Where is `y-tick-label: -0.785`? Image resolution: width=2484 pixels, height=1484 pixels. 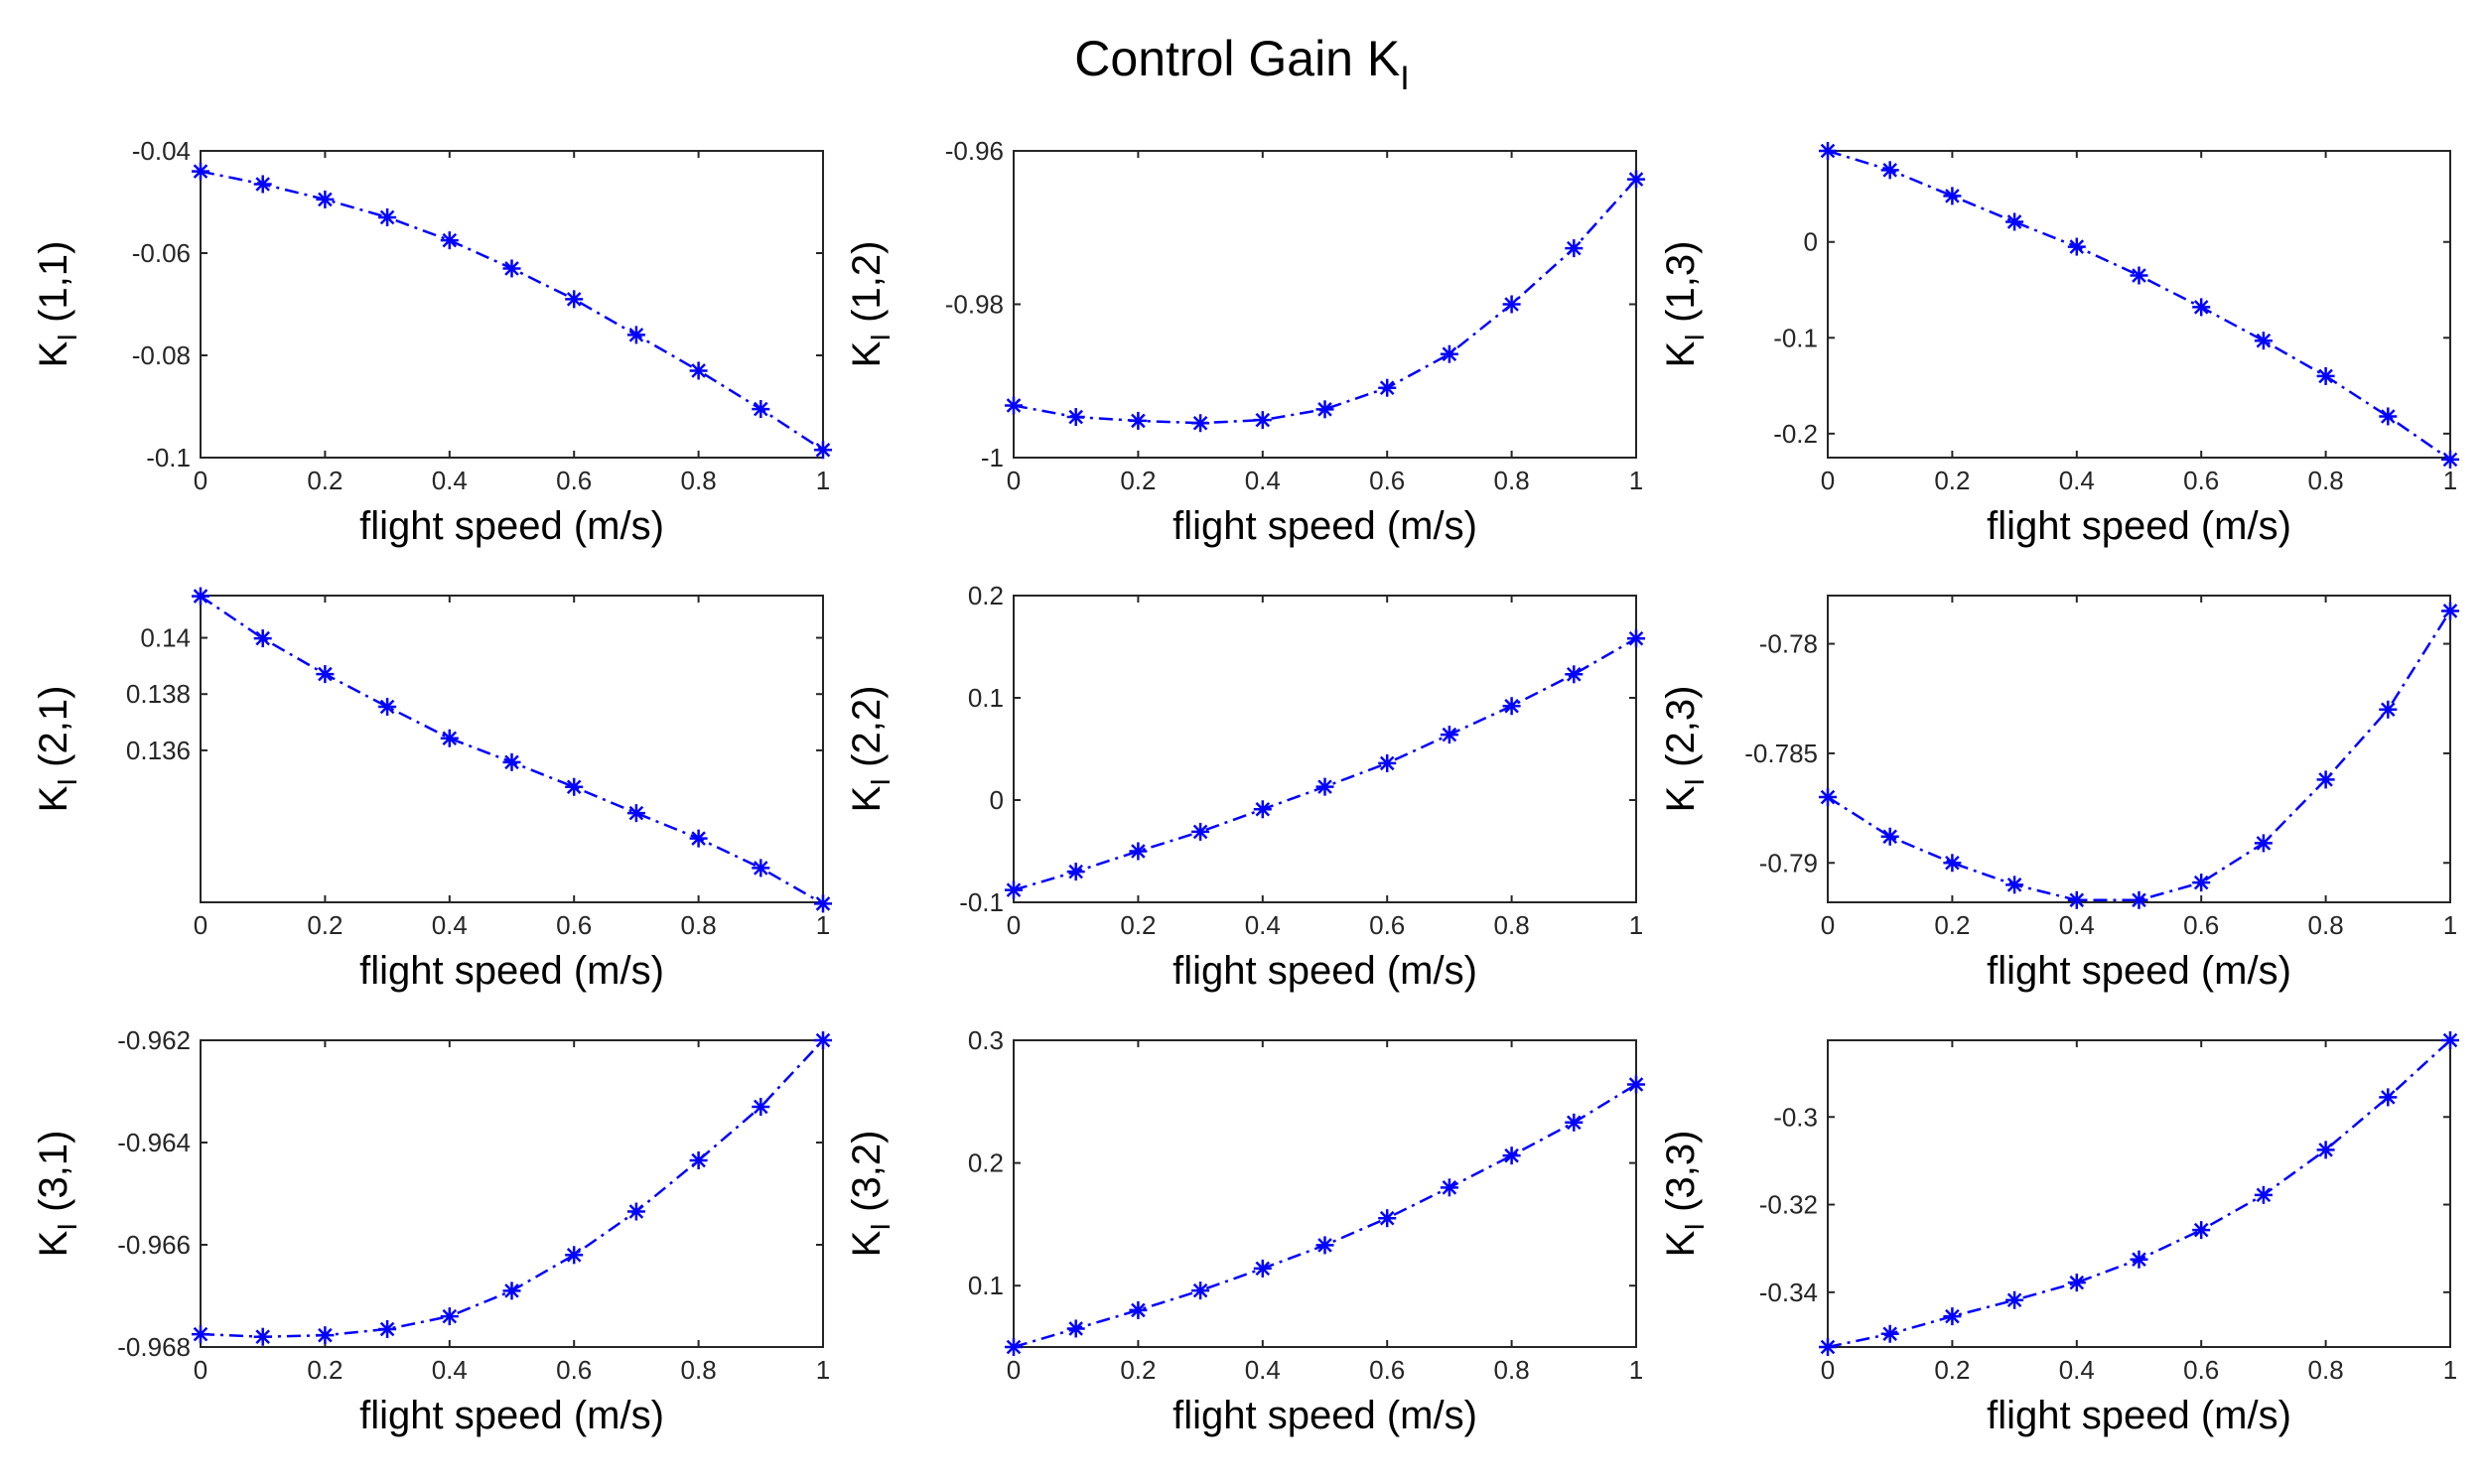
y-tick-label: -0.785 is located at coordinates (1781, 753).